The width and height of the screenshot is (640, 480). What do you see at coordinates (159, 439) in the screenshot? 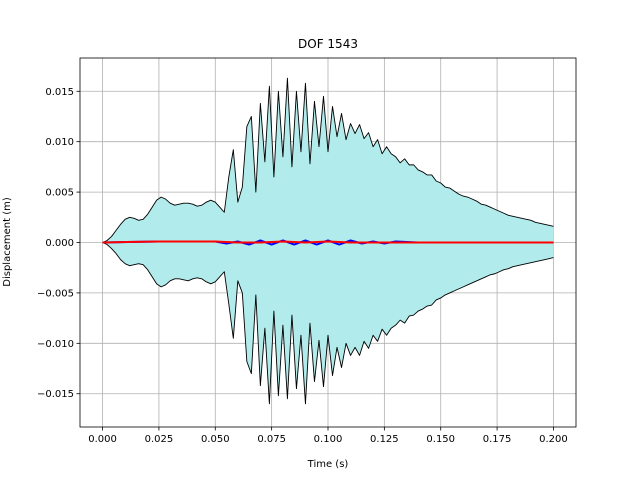
I see `x-tick-label: 0.025` at bounding box center [159, 439].